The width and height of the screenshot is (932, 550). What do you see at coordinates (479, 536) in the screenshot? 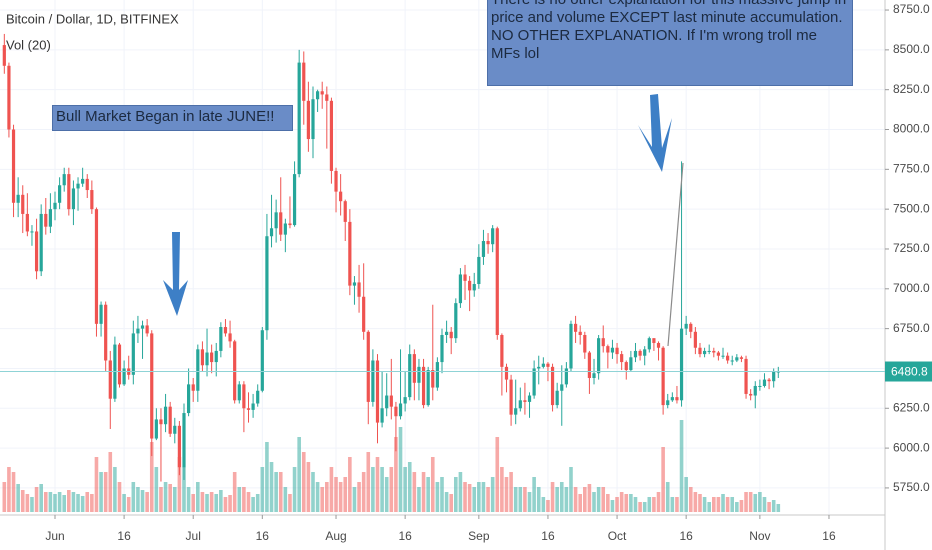
I see `x-tick-label: Sep` at bounding box center [479, 536].